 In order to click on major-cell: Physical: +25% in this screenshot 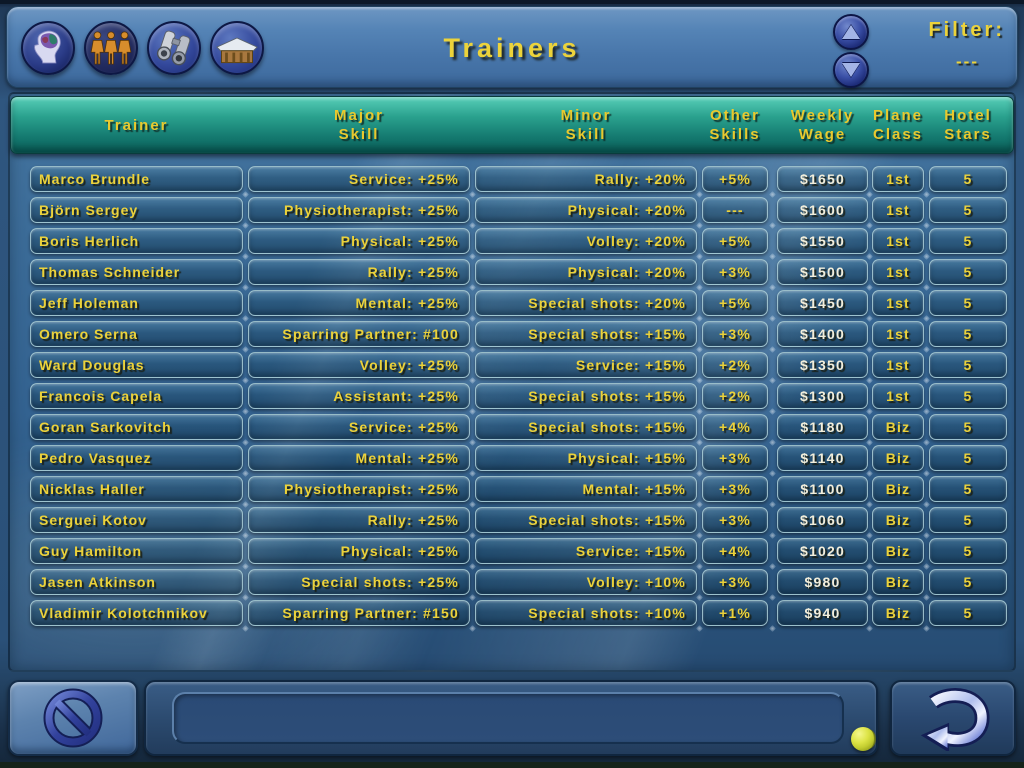, I will do `click(359, 241)`.